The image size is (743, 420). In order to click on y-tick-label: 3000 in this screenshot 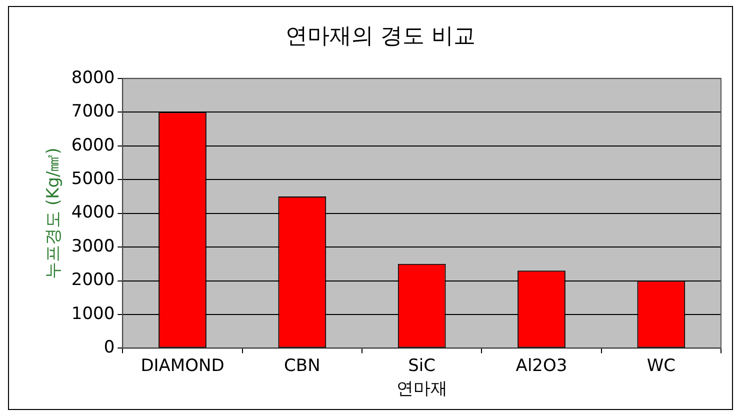, I will do `click(93, 246)`.